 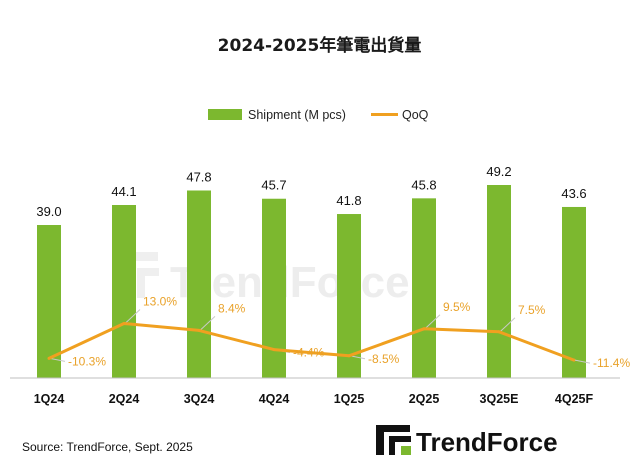 I want to click on category-labels: 1Q24 2Q24 3Q24 4Q24 1Q25 2Q25 3Q25E 4Q25F, so click(x=314, y=399).